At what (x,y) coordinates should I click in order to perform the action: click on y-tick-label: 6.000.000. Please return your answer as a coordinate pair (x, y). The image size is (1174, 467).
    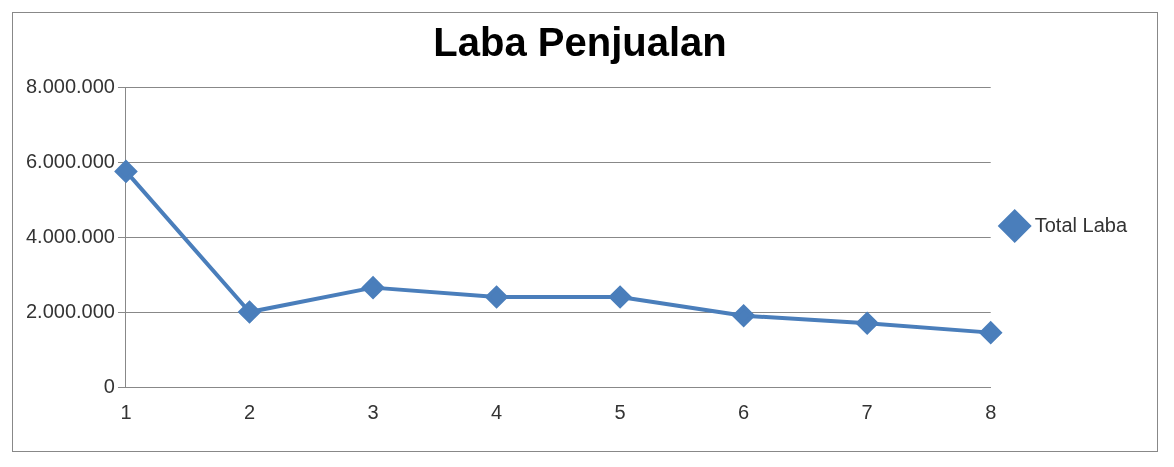
    Looking at the image, I should click on (70, 160).